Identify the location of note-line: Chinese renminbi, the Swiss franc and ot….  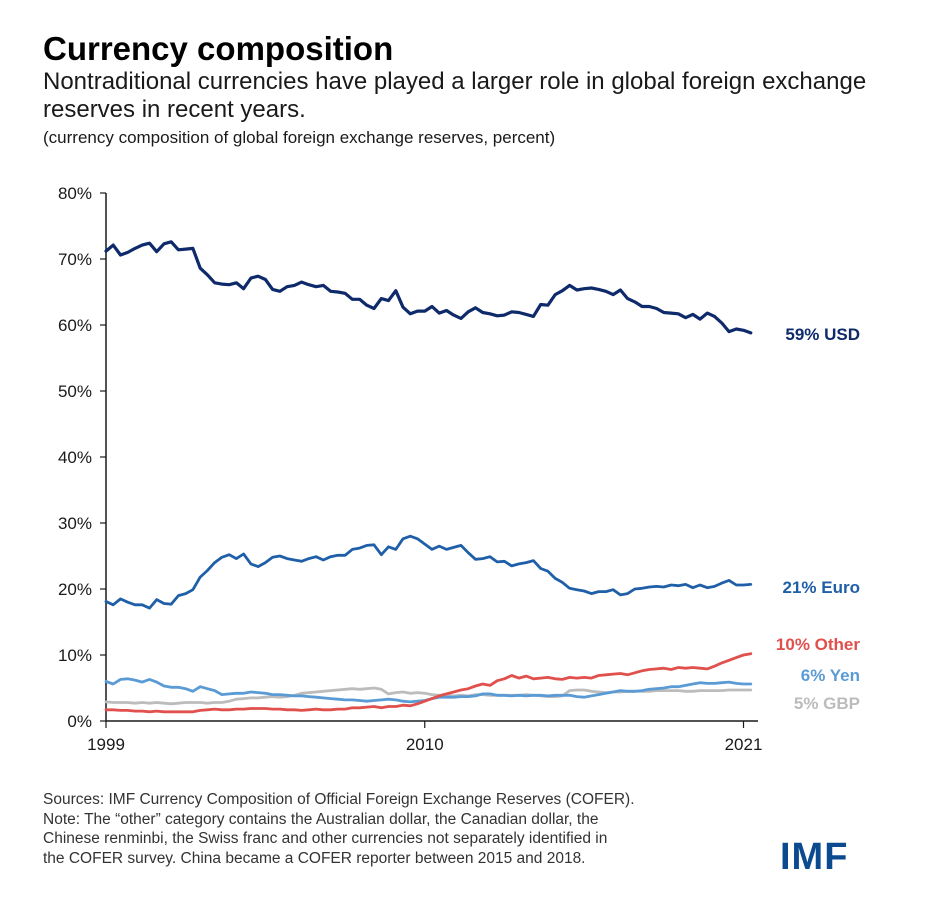
(325, 838).